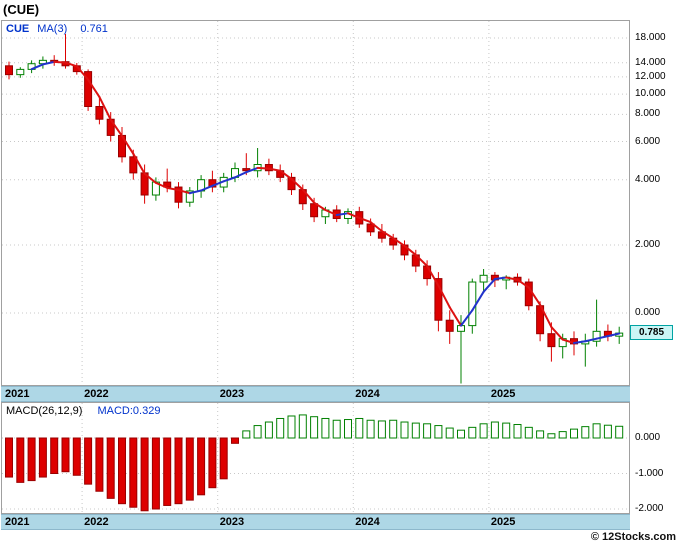 The width and height of the screenshot is (680, 546). What do you see at coordinates (651, 333) in the screenshot?
I see `last-price-tag: 0.785` at bounding box center [651, 333].